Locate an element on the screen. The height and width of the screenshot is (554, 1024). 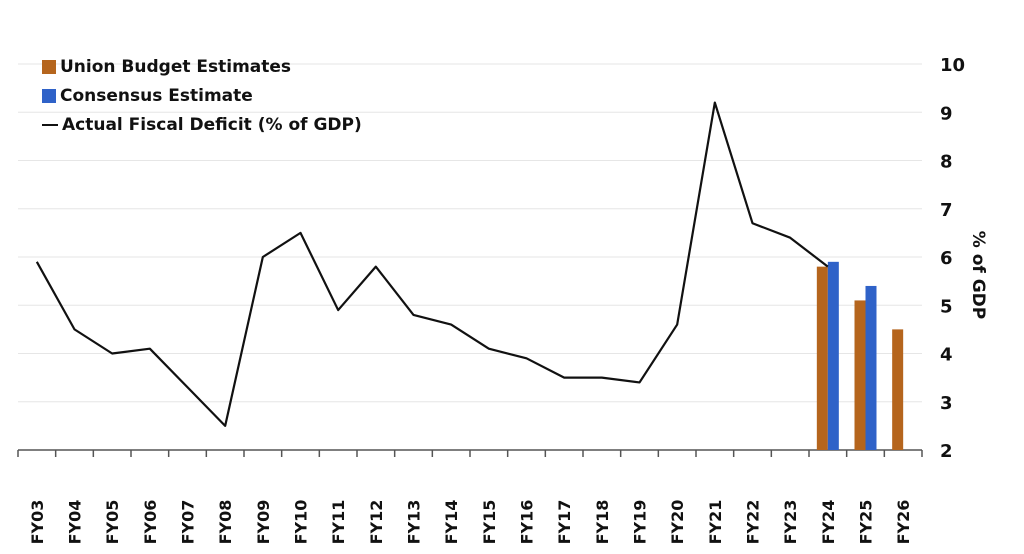
x-tick-label: FY19 is located at coordinates (640, 522).